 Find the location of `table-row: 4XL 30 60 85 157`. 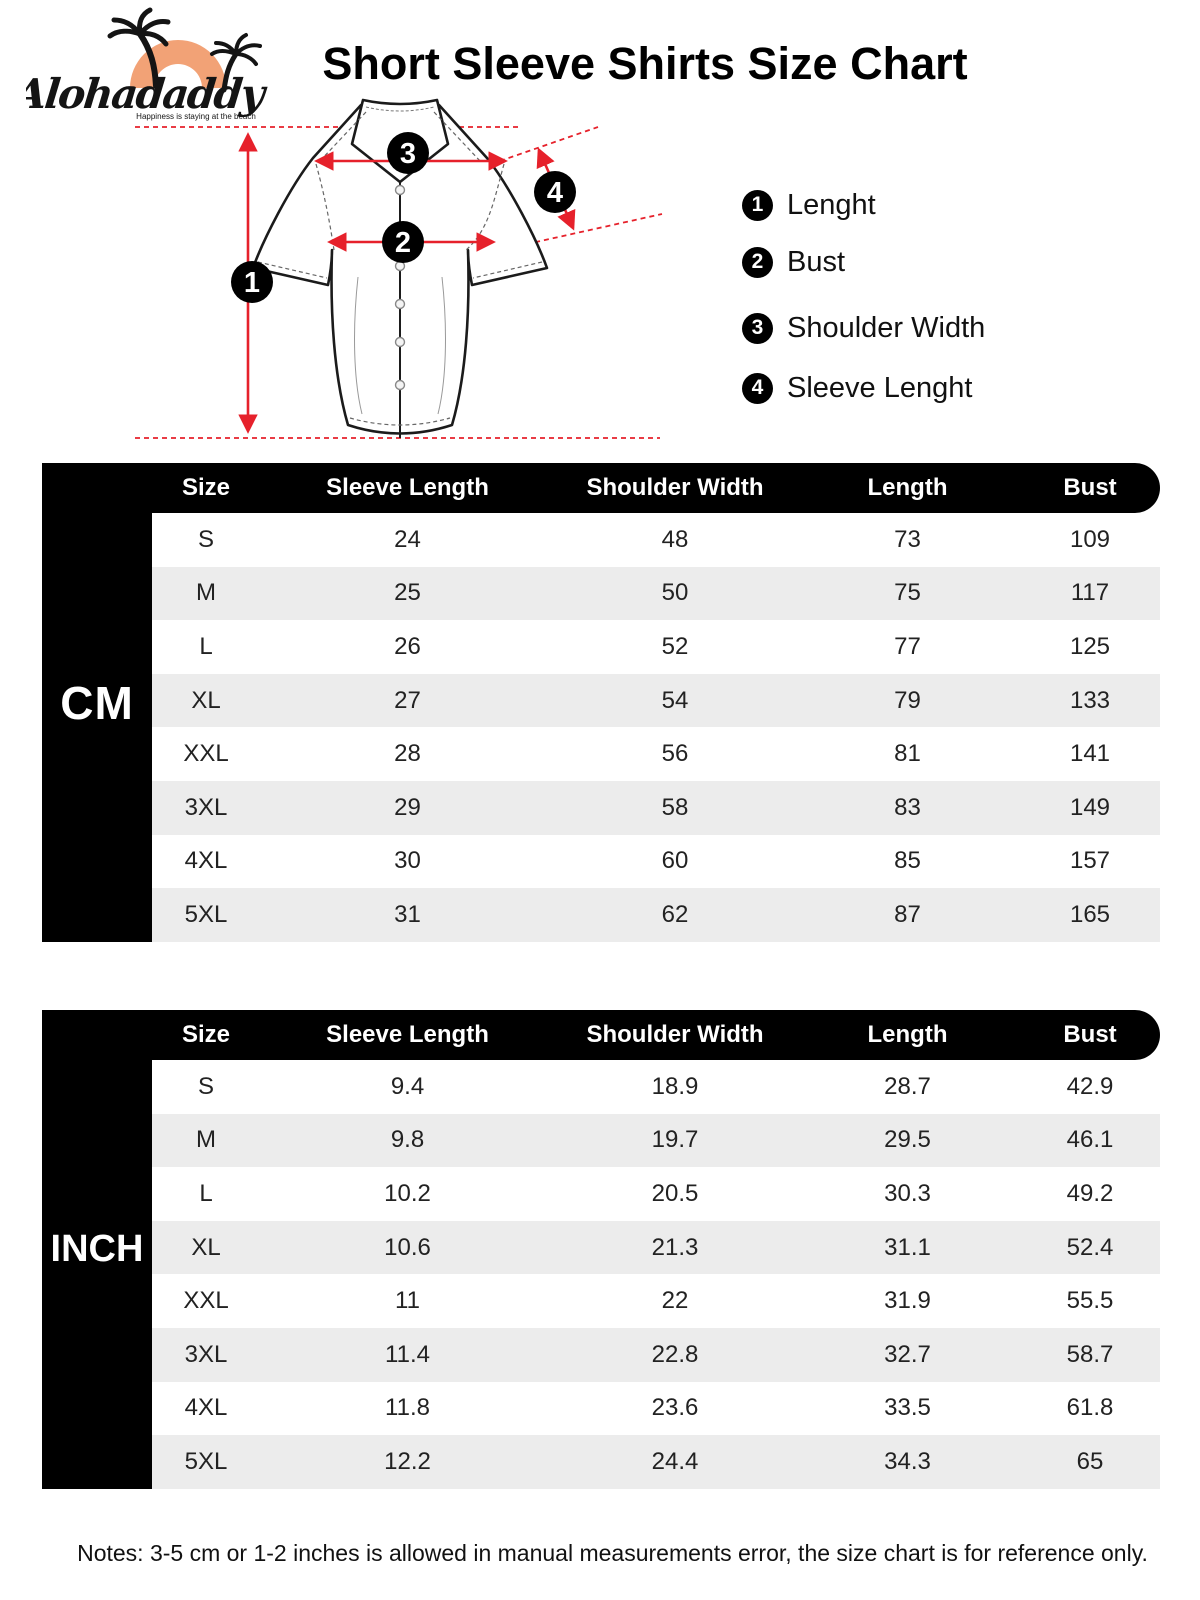

table-row: 4XL 30 60 85 157 is located at coordinates (656, 861).